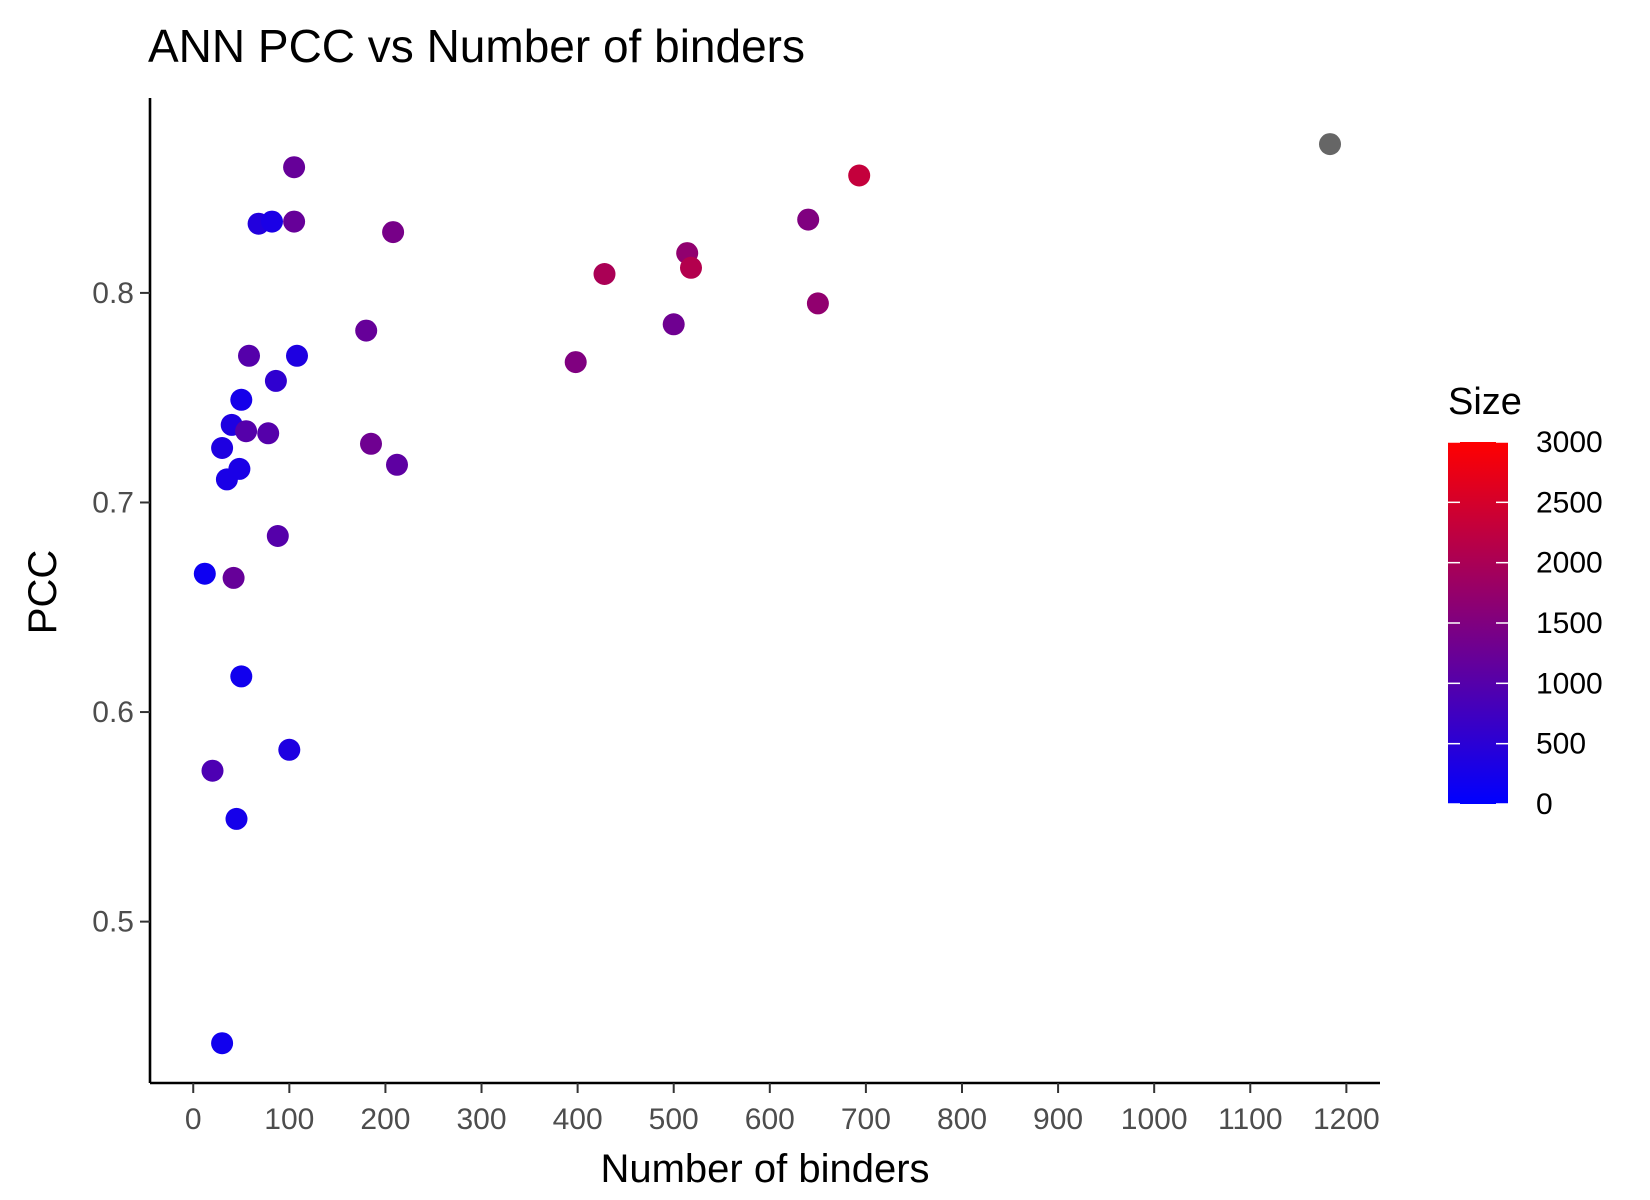 The image size is (1650, 1200). I want to click on legend-title: Size, so click(1485, 402).